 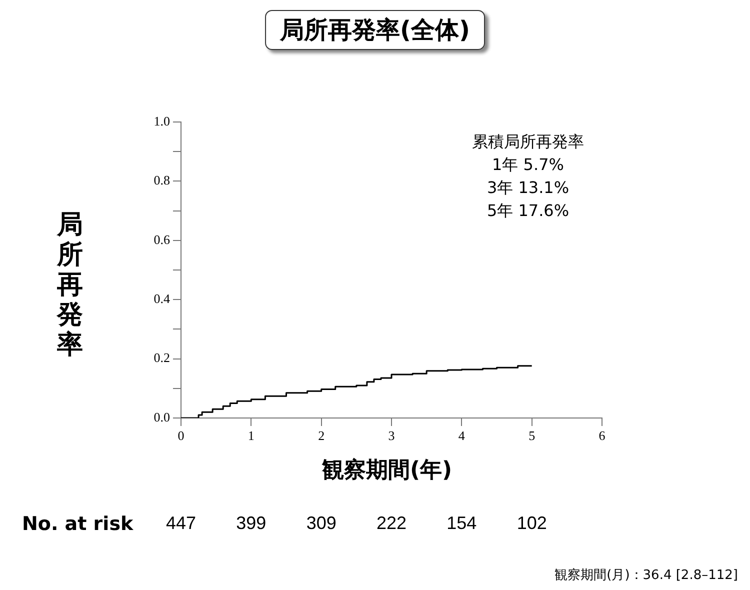 What do you see at coordinates (528, 164) in the screenshot?
I see `annotation: 1年 5.7%` at bounding box center [528, 164].